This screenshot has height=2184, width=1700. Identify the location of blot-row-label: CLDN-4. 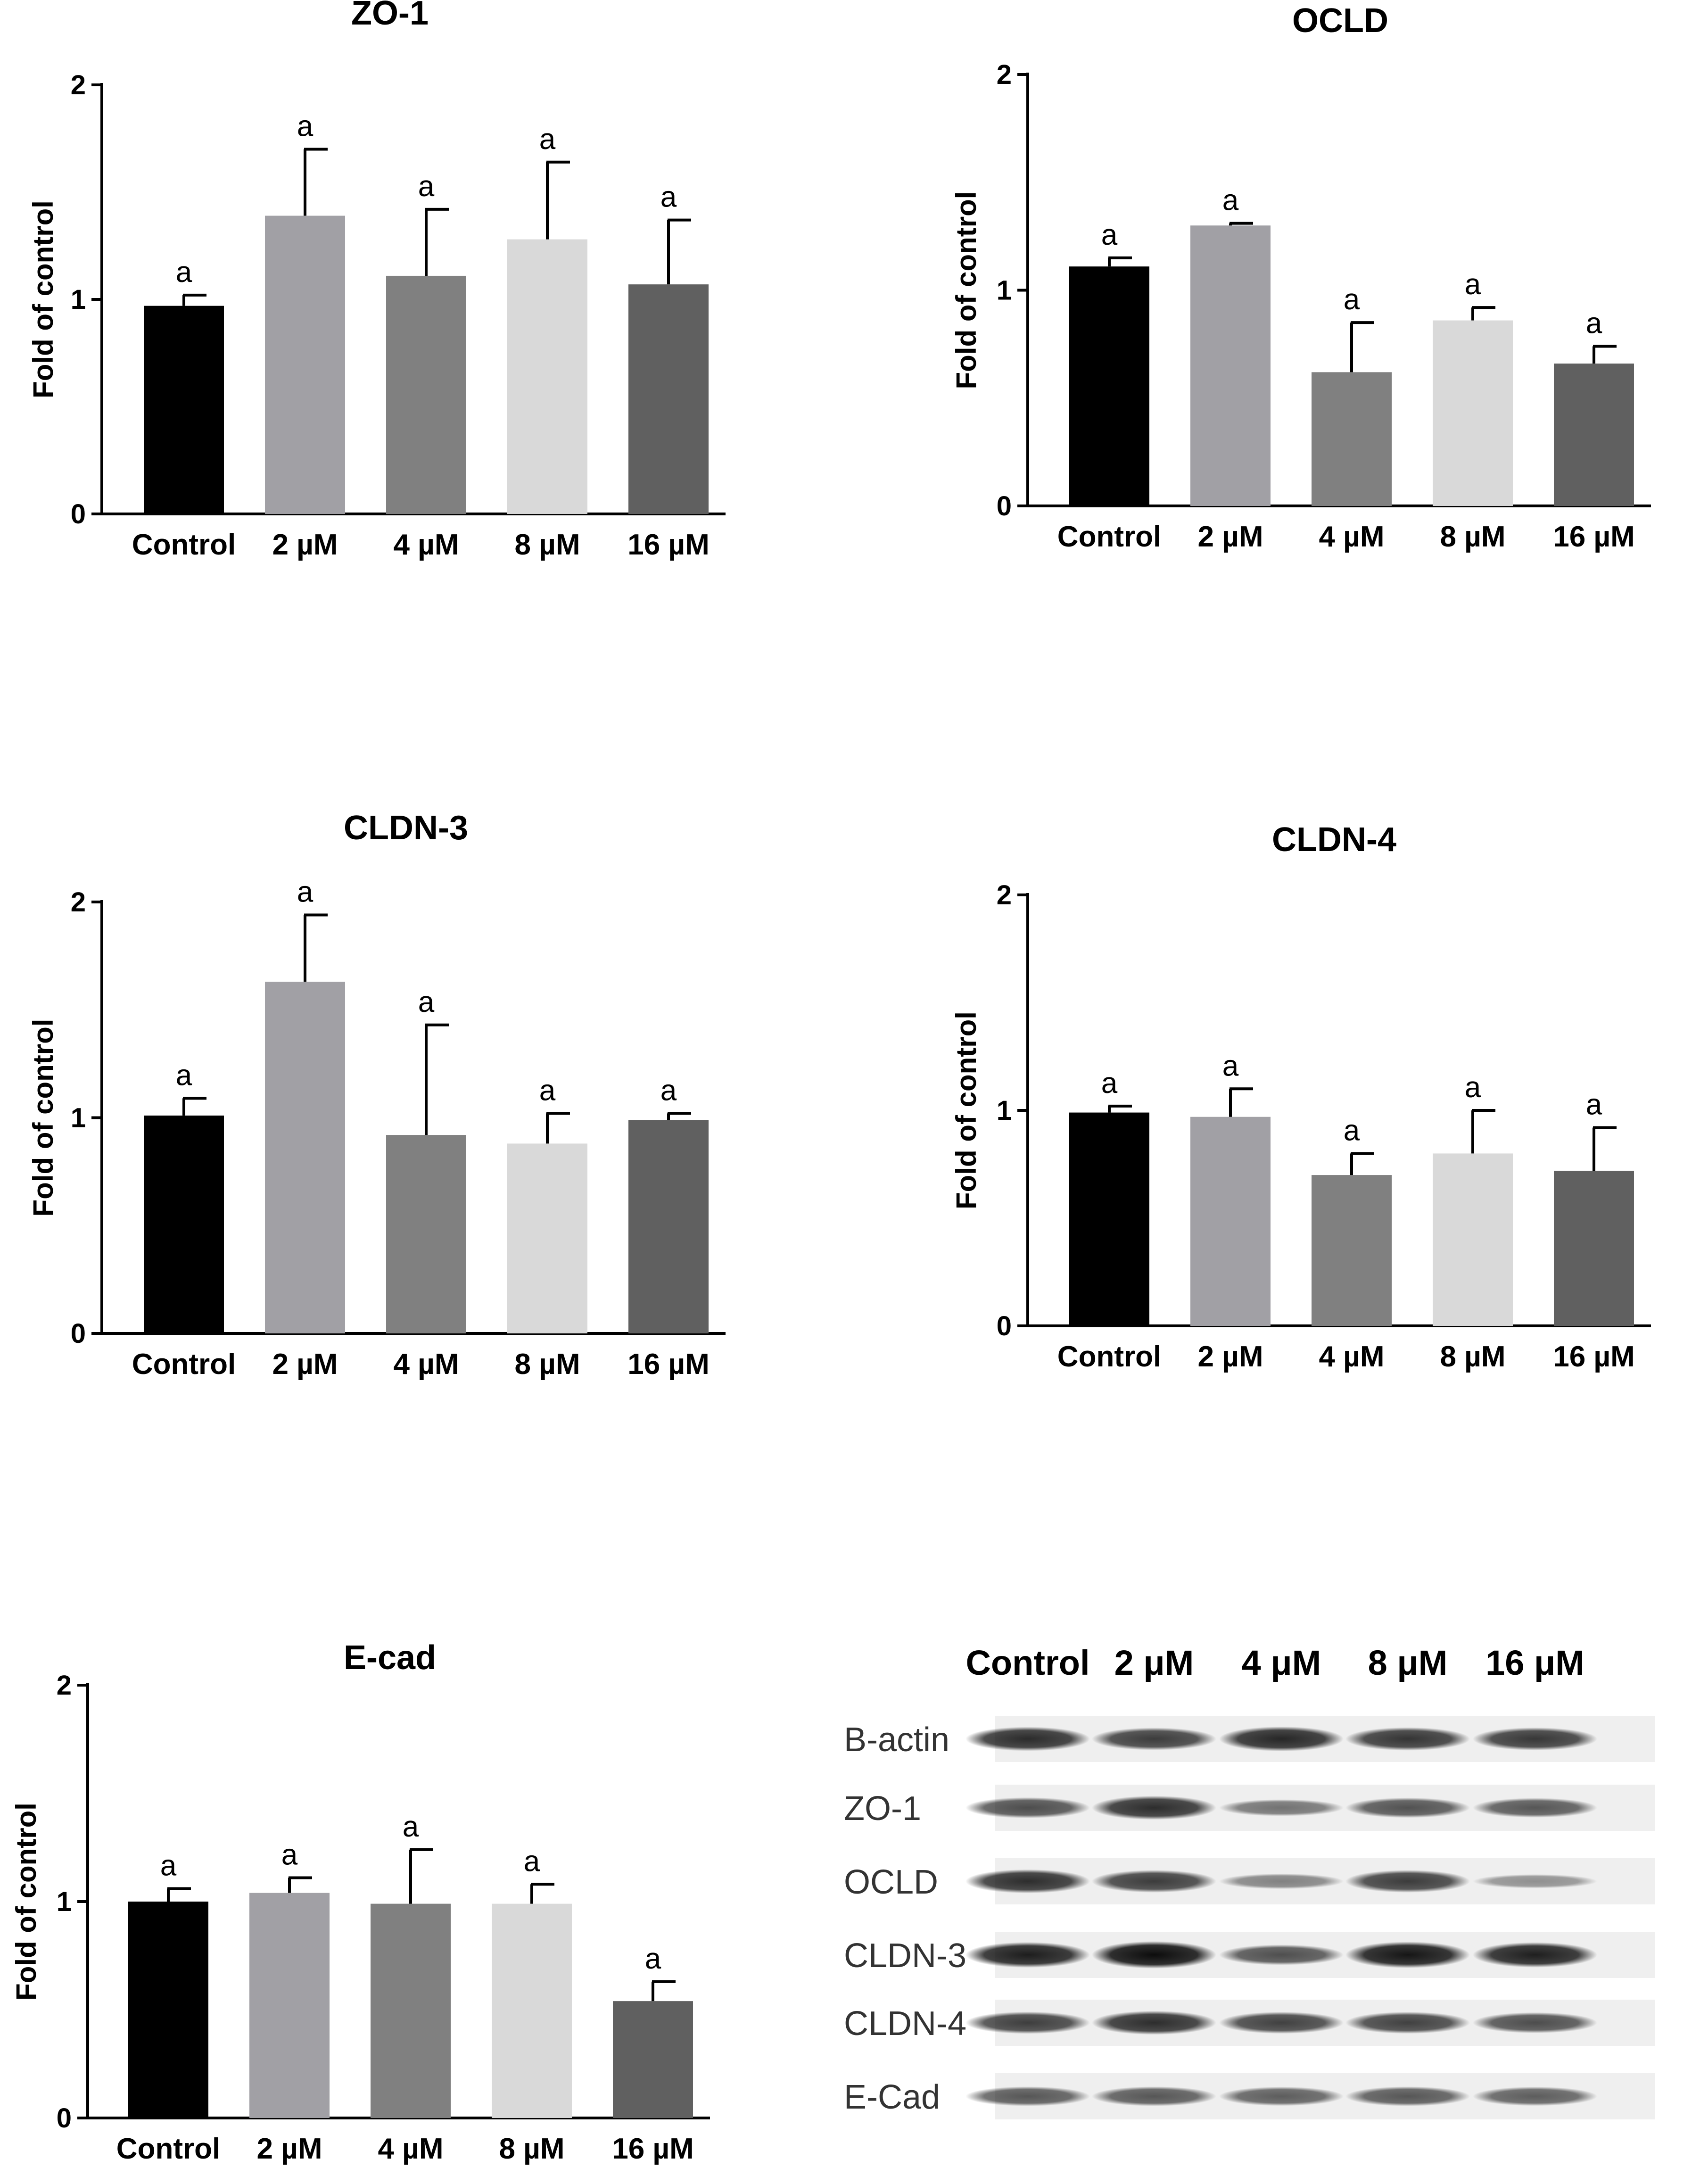
(905, 2024).